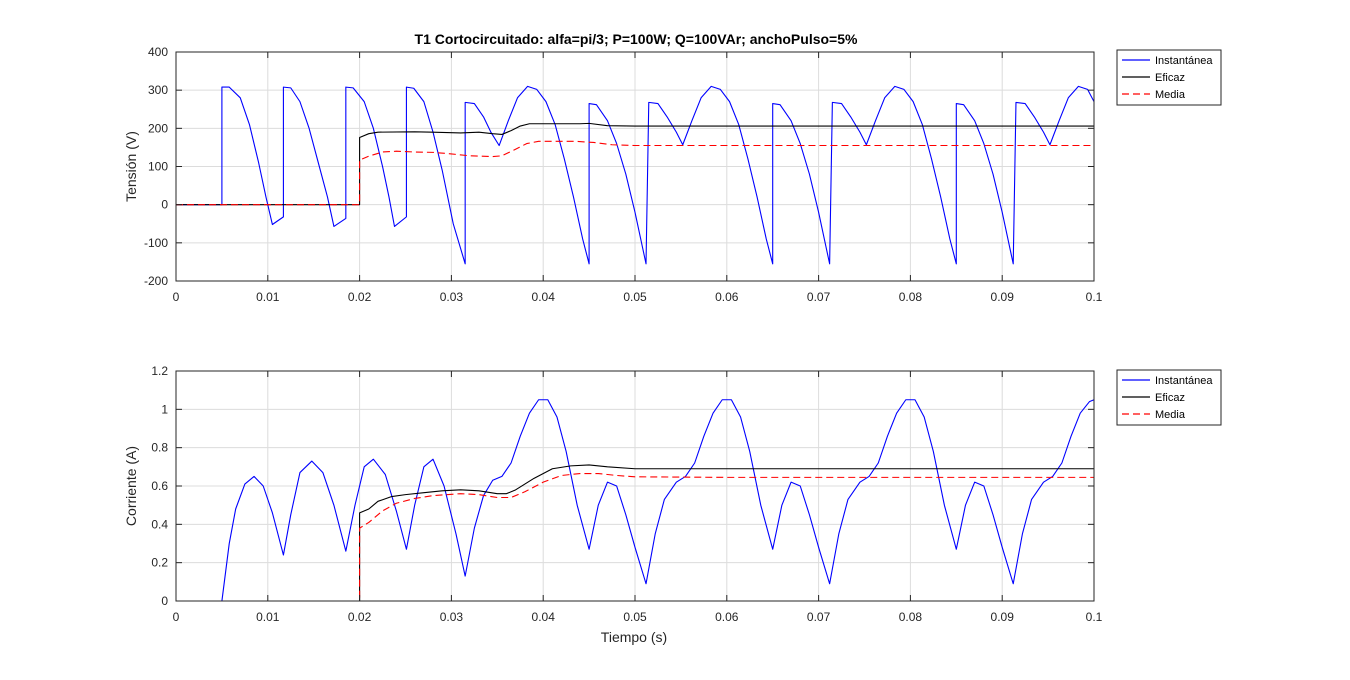 The height and width of the screenshot is (680, 1350). Describe the element at coordinates (158, 90) in the screenshot. I see `y-tick-label: 300` at that location.